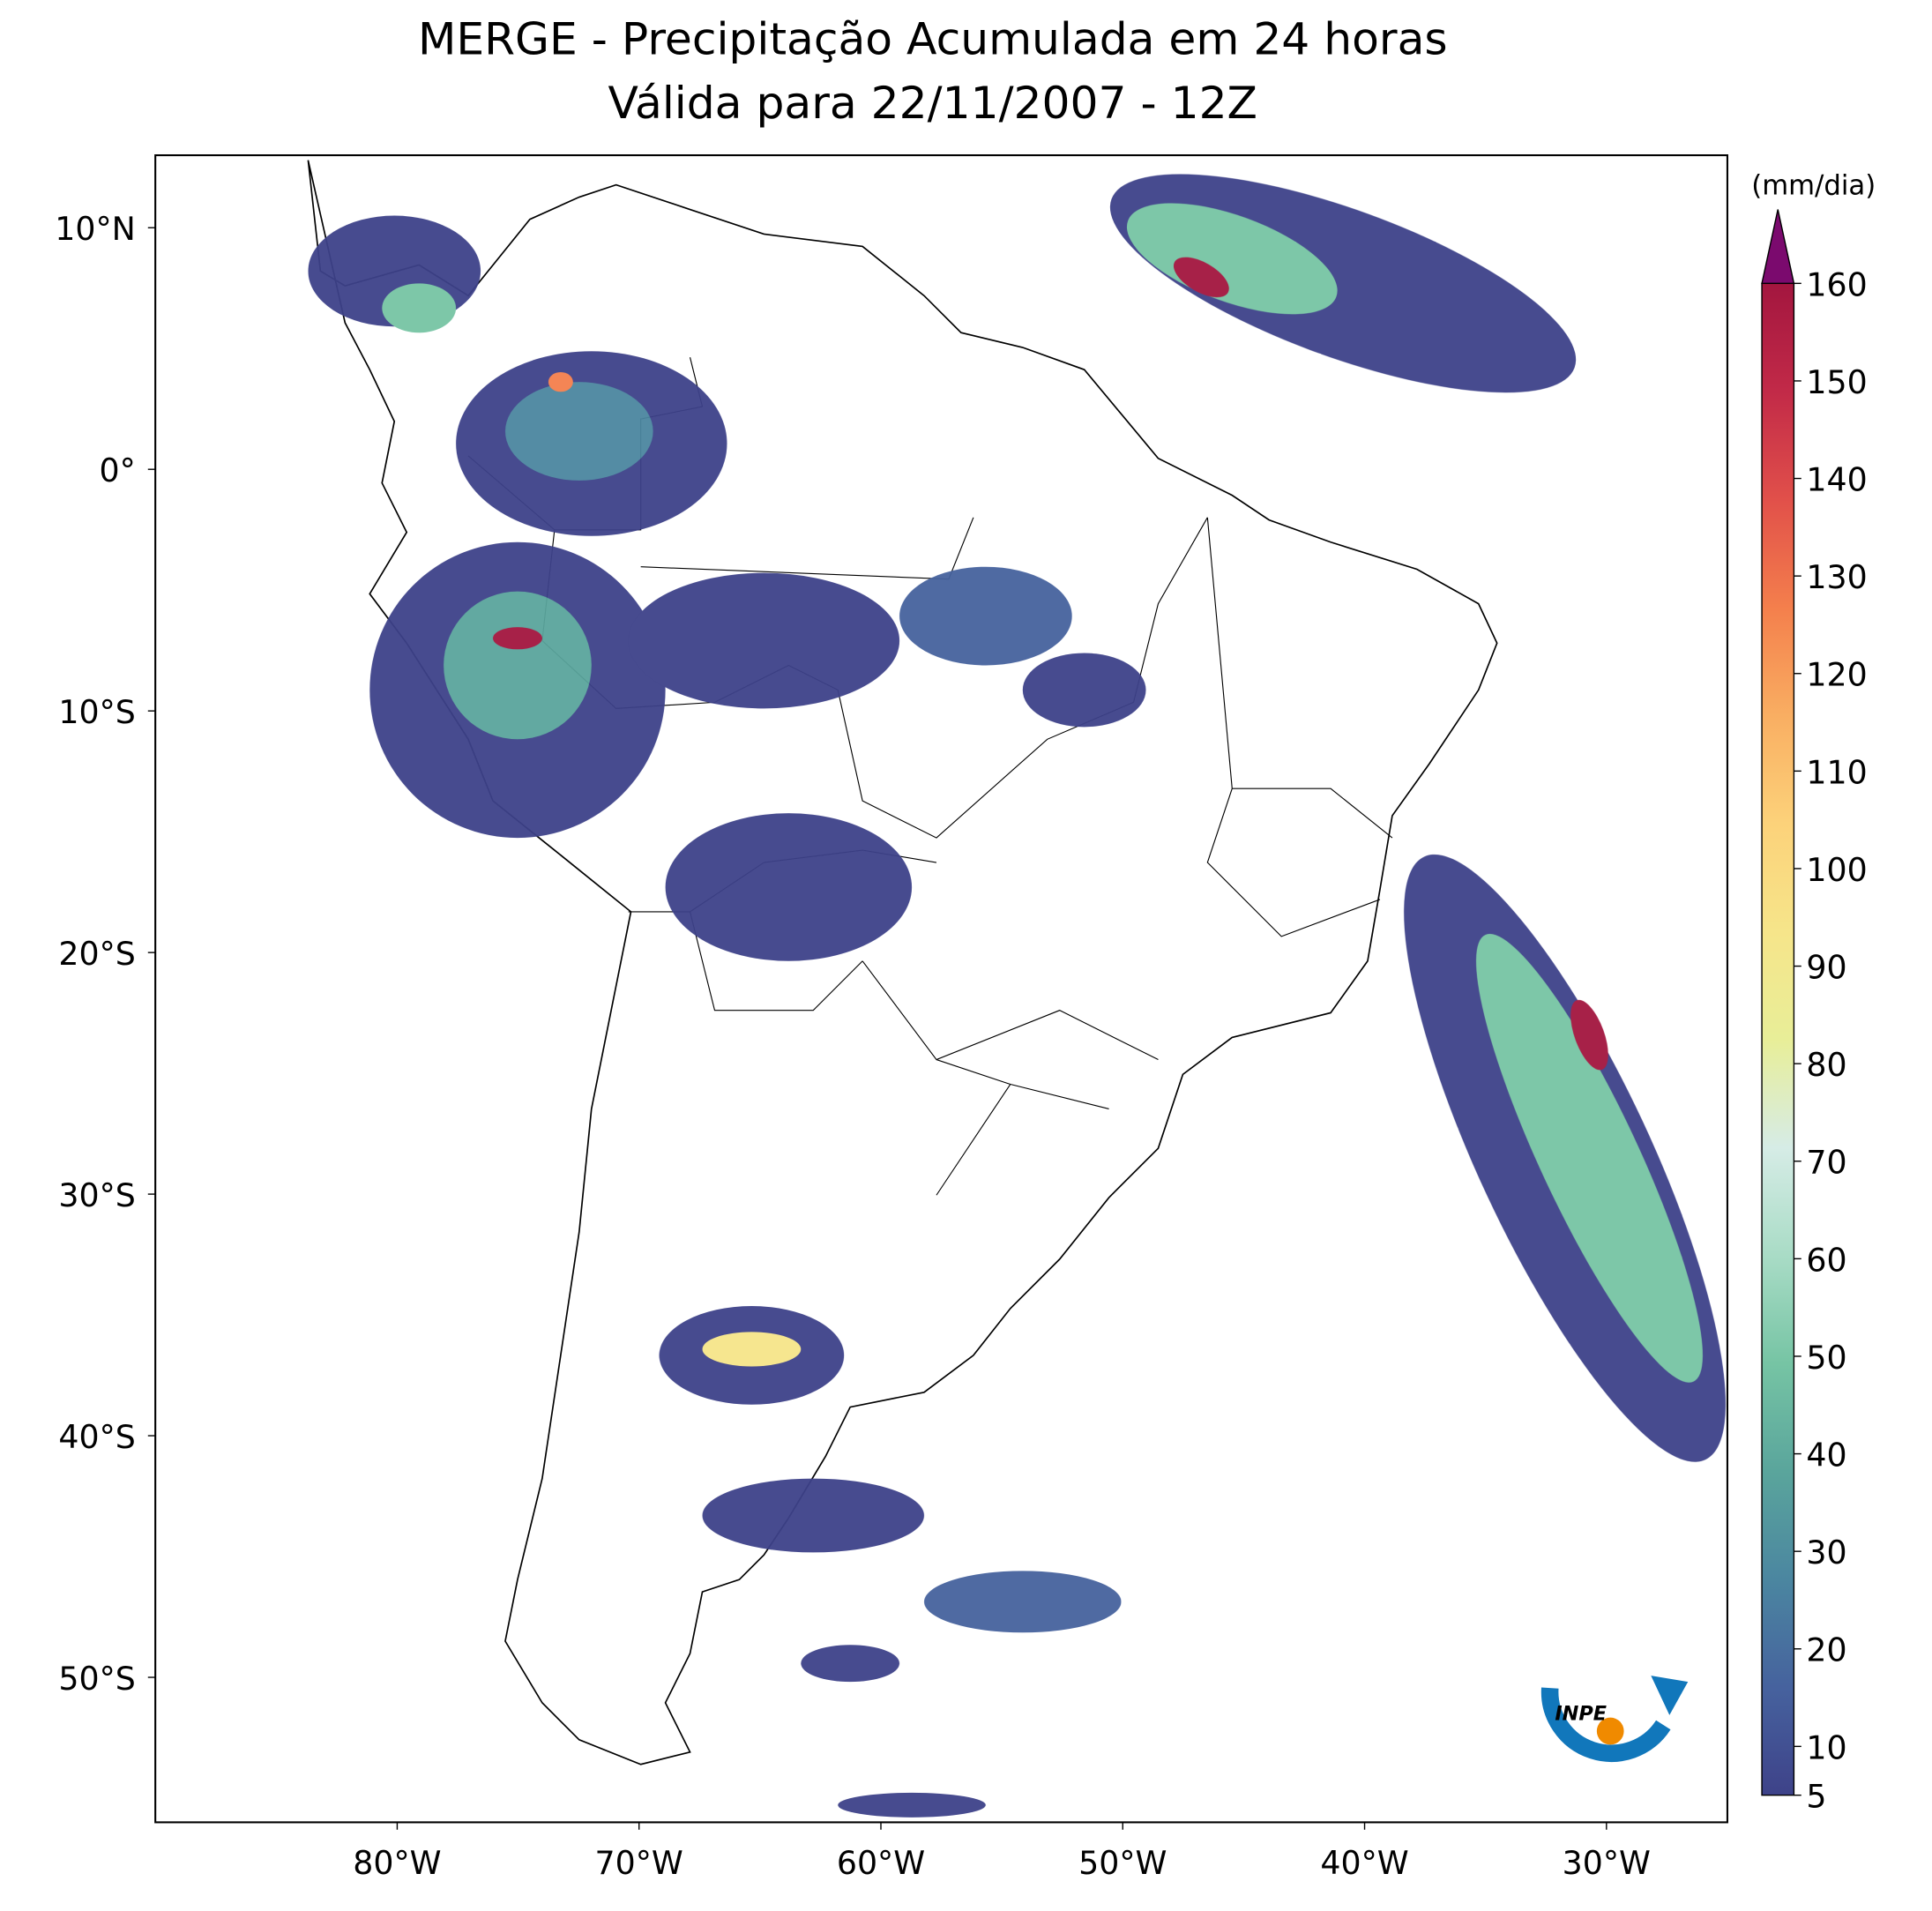 This screenshot has height=1911, width=1932. I want to click on colorbar-tick-label: 5, so click(1816, 1797).